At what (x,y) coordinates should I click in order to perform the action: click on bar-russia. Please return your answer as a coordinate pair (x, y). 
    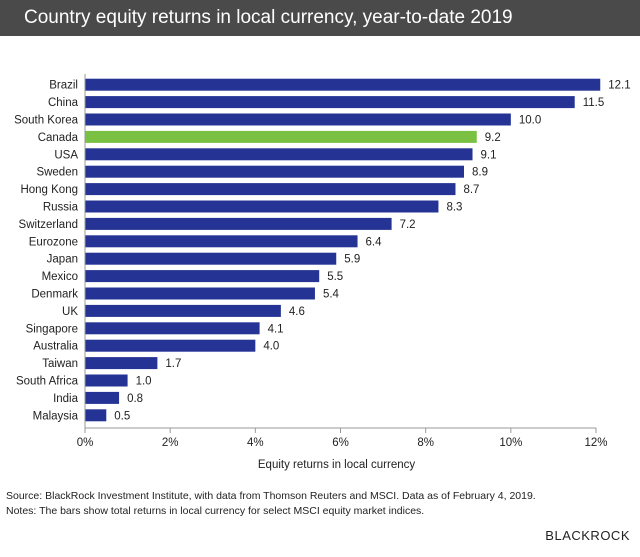
    Looking at the image, I should click on (262, 206).